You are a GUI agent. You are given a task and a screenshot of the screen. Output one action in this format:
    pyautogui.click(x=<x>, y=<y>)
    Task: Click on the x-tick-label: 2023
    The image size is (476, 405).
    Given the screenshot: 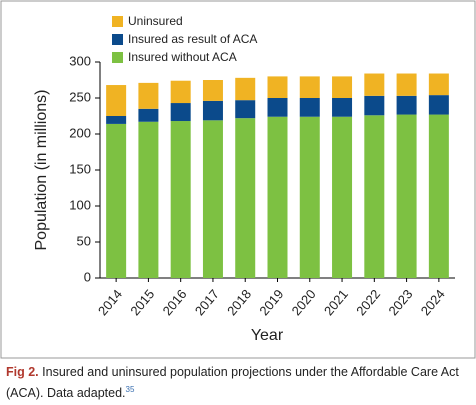 What is the action you would take?
    pyautogui.click(x=400, y=302)
    